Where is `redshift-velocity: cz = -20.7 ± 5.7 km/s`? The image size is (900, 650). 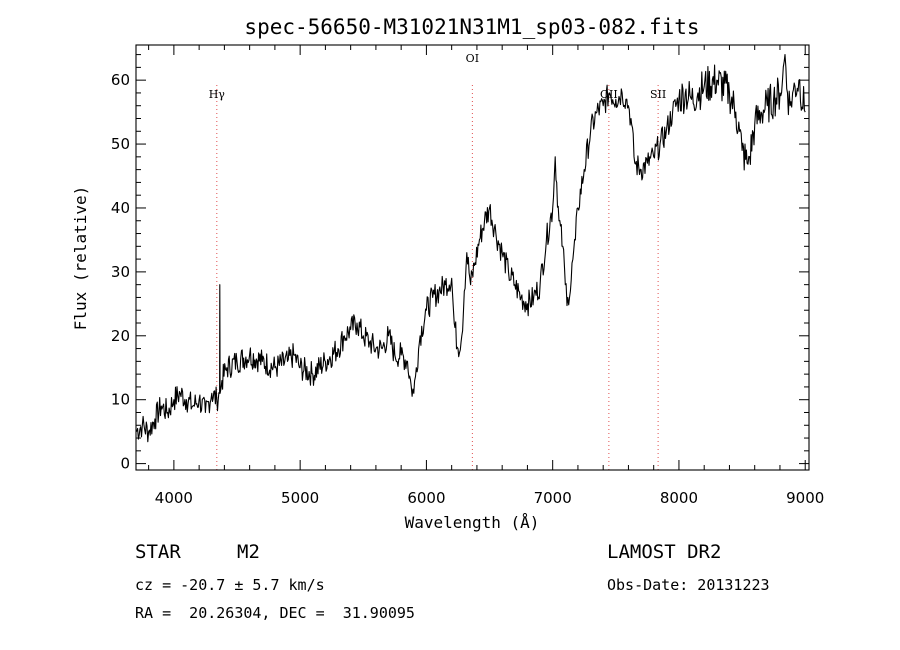 redshift-velocity: cz = -20.7 ± 5.7 km/s is located at coordinates (230, 585).